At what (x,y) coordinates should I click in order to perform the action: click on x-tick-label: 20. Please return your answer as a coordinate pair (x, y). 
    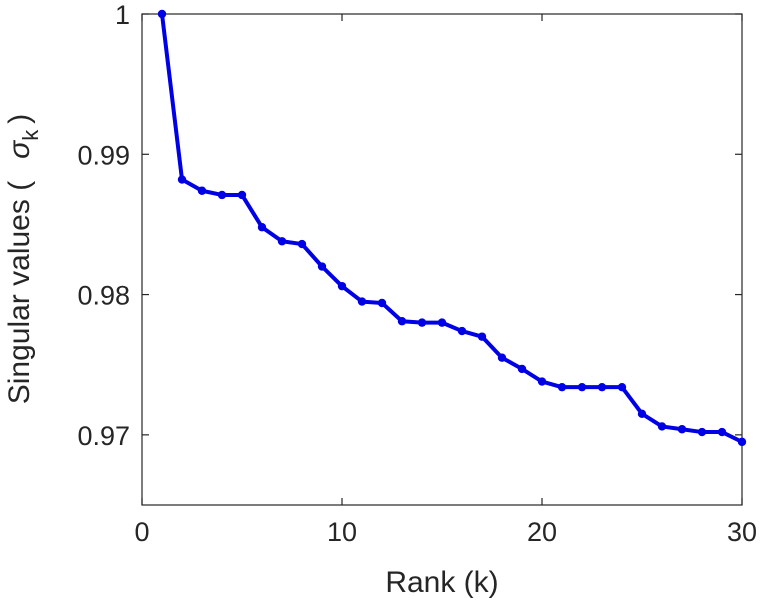
    Looking at the image, I should click on (542, 532).